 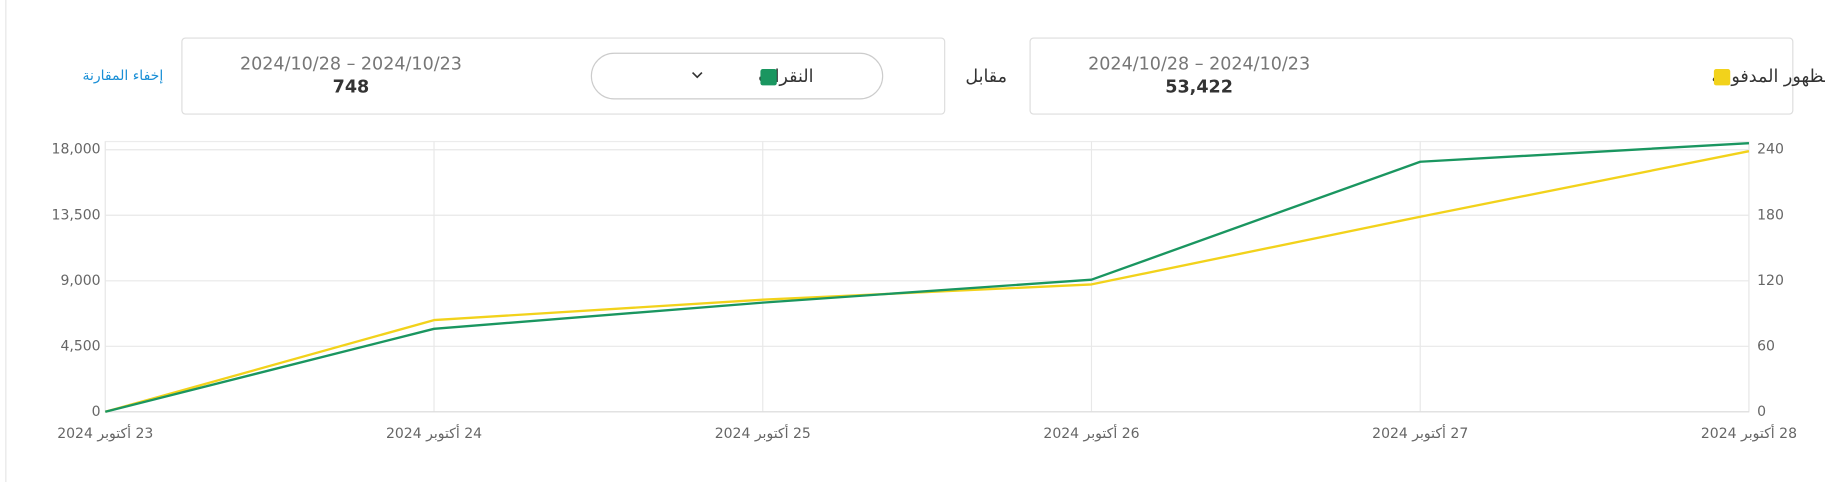 What do you see at coordinates (1420, 433) in the screenshot?
I see `x-tick-label: 27 أكتوبر 2024` at bounding box center [1420, 433].